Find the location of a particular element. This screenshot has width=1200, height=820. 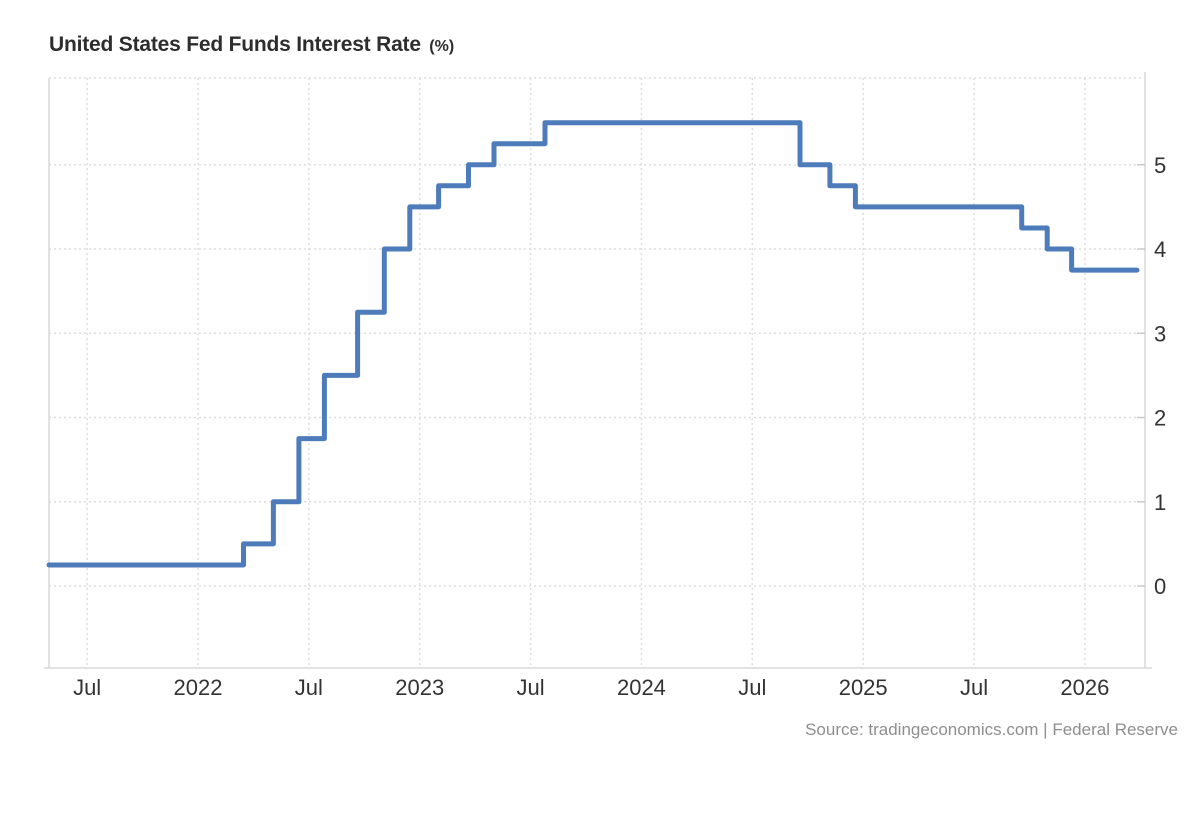

x-axis-label: 2025 is located at coordinates (863, 687).